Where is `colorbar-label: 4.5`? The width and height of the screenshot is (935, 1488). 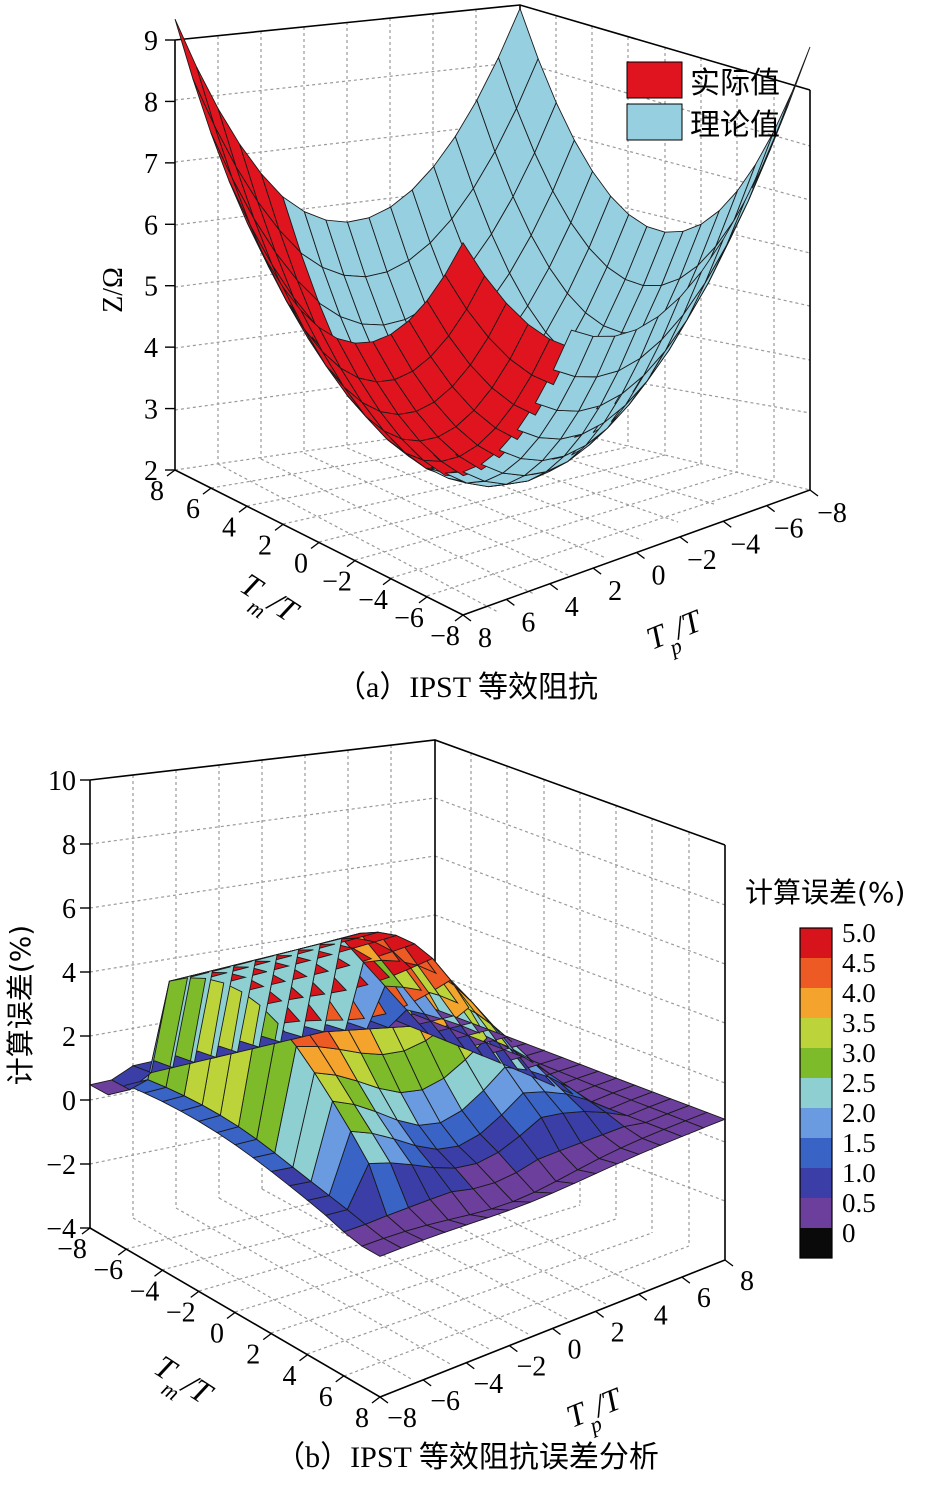
colorbar-label: 4.5 is located at coordinates (859, 963).